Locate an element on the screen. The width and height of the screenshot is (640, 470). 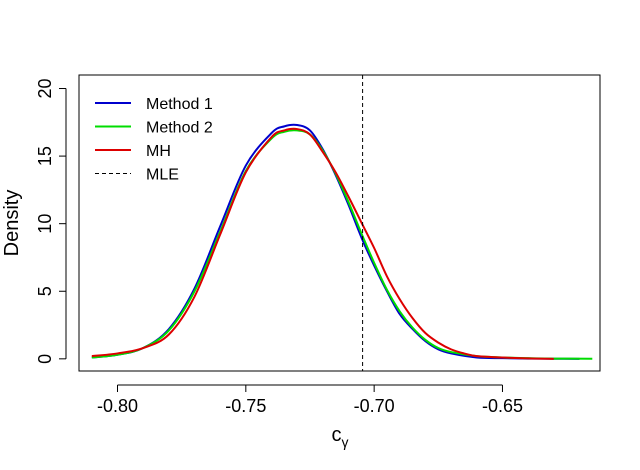
legend-label-mle: MLE is located at coordinates (162, 175).